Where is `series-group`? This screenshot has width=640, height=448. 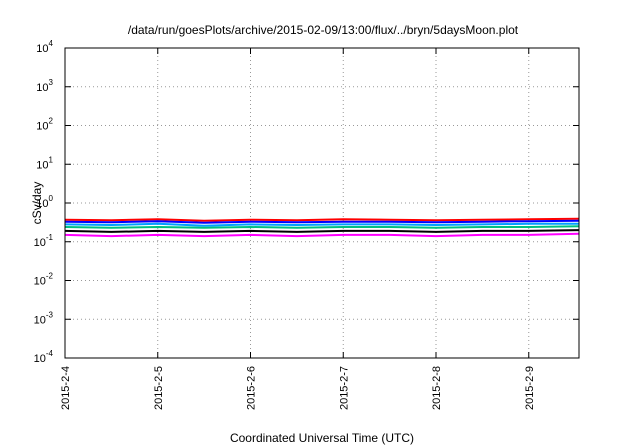
series-group is located at coordinates (322, 227).